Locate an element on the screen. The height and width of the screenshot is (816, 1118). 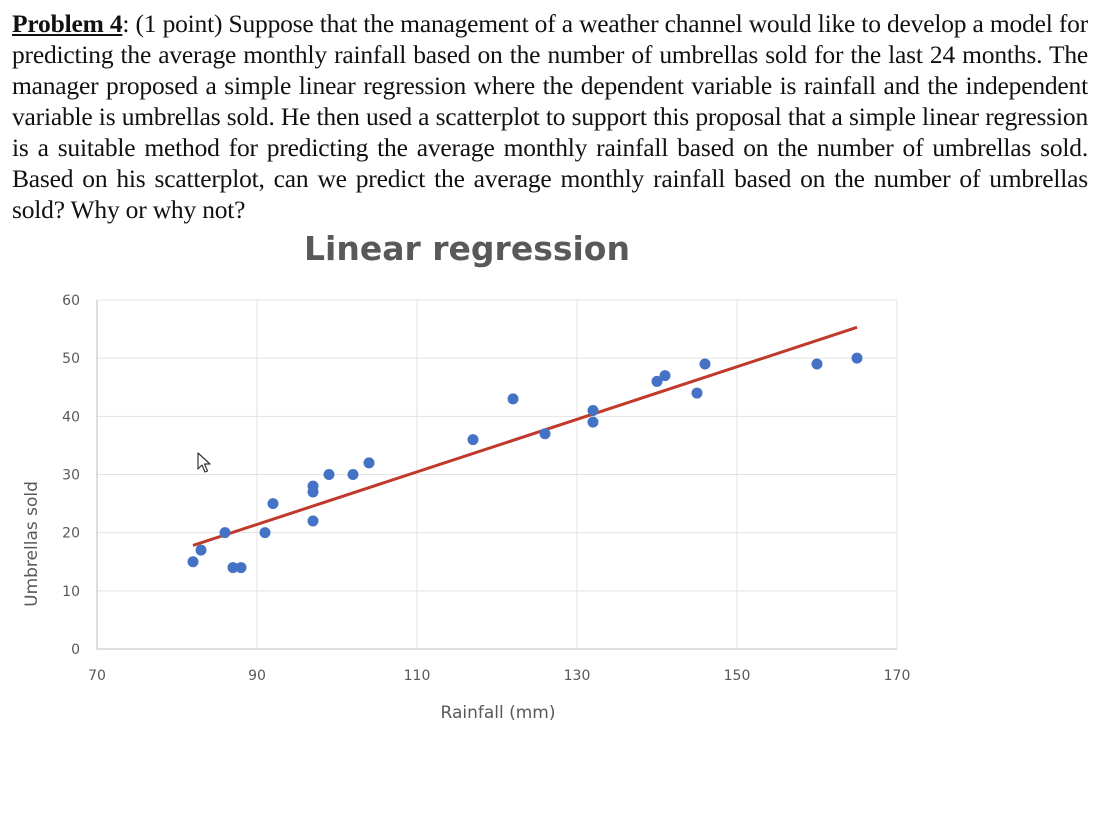
x-tick-label: 170 is located at coordinates (897, 676).